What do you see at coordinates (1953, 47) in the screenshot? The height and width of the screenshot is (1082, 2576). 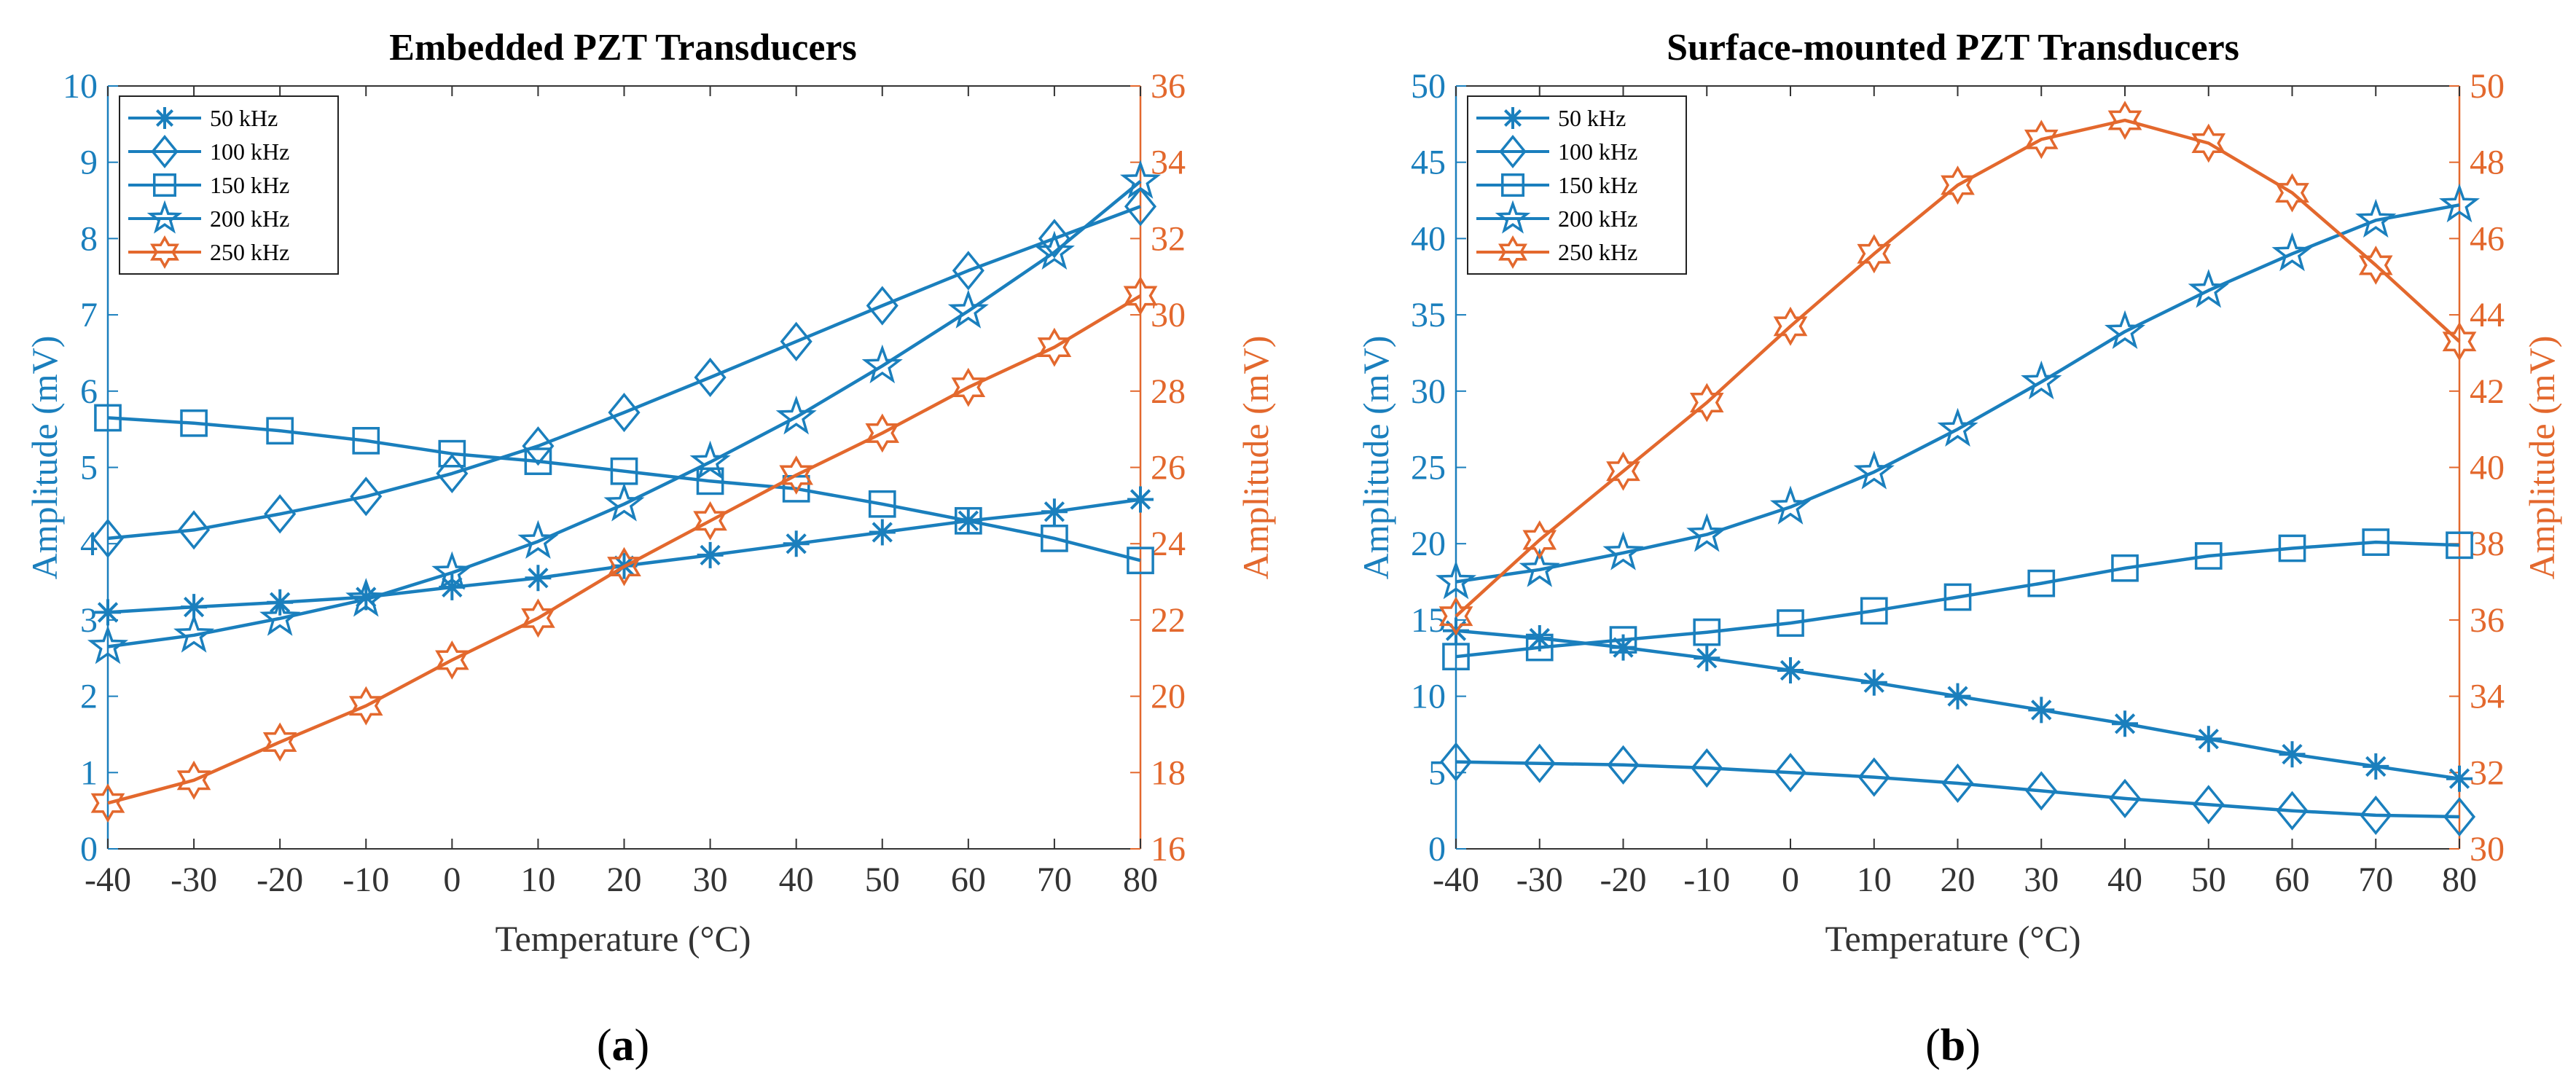 I see `chart-title: Surface-mounted PZT Transducers` at bounding box center [1953, 47].